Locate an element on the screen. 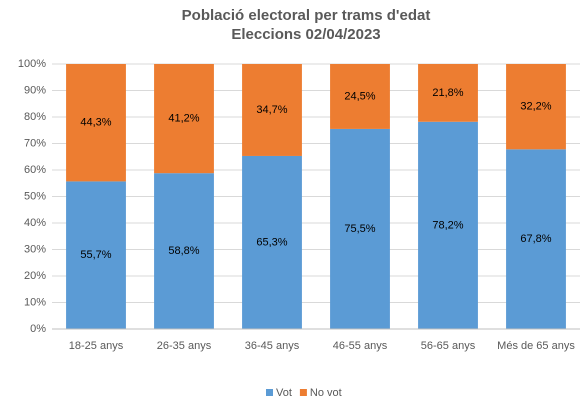  legend-label: No vot is located at coordinates (326, 393).